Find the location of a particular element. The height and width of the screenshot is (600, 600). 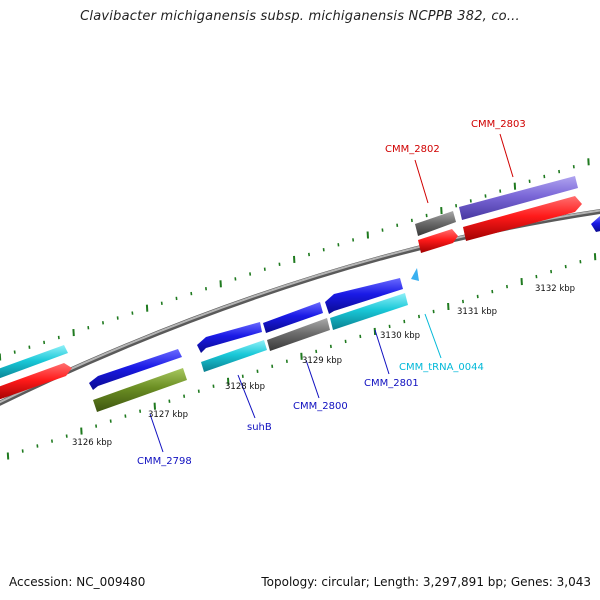

gene-label-cmm-2803: CMM_2803 is located at coordinates (498, 124).